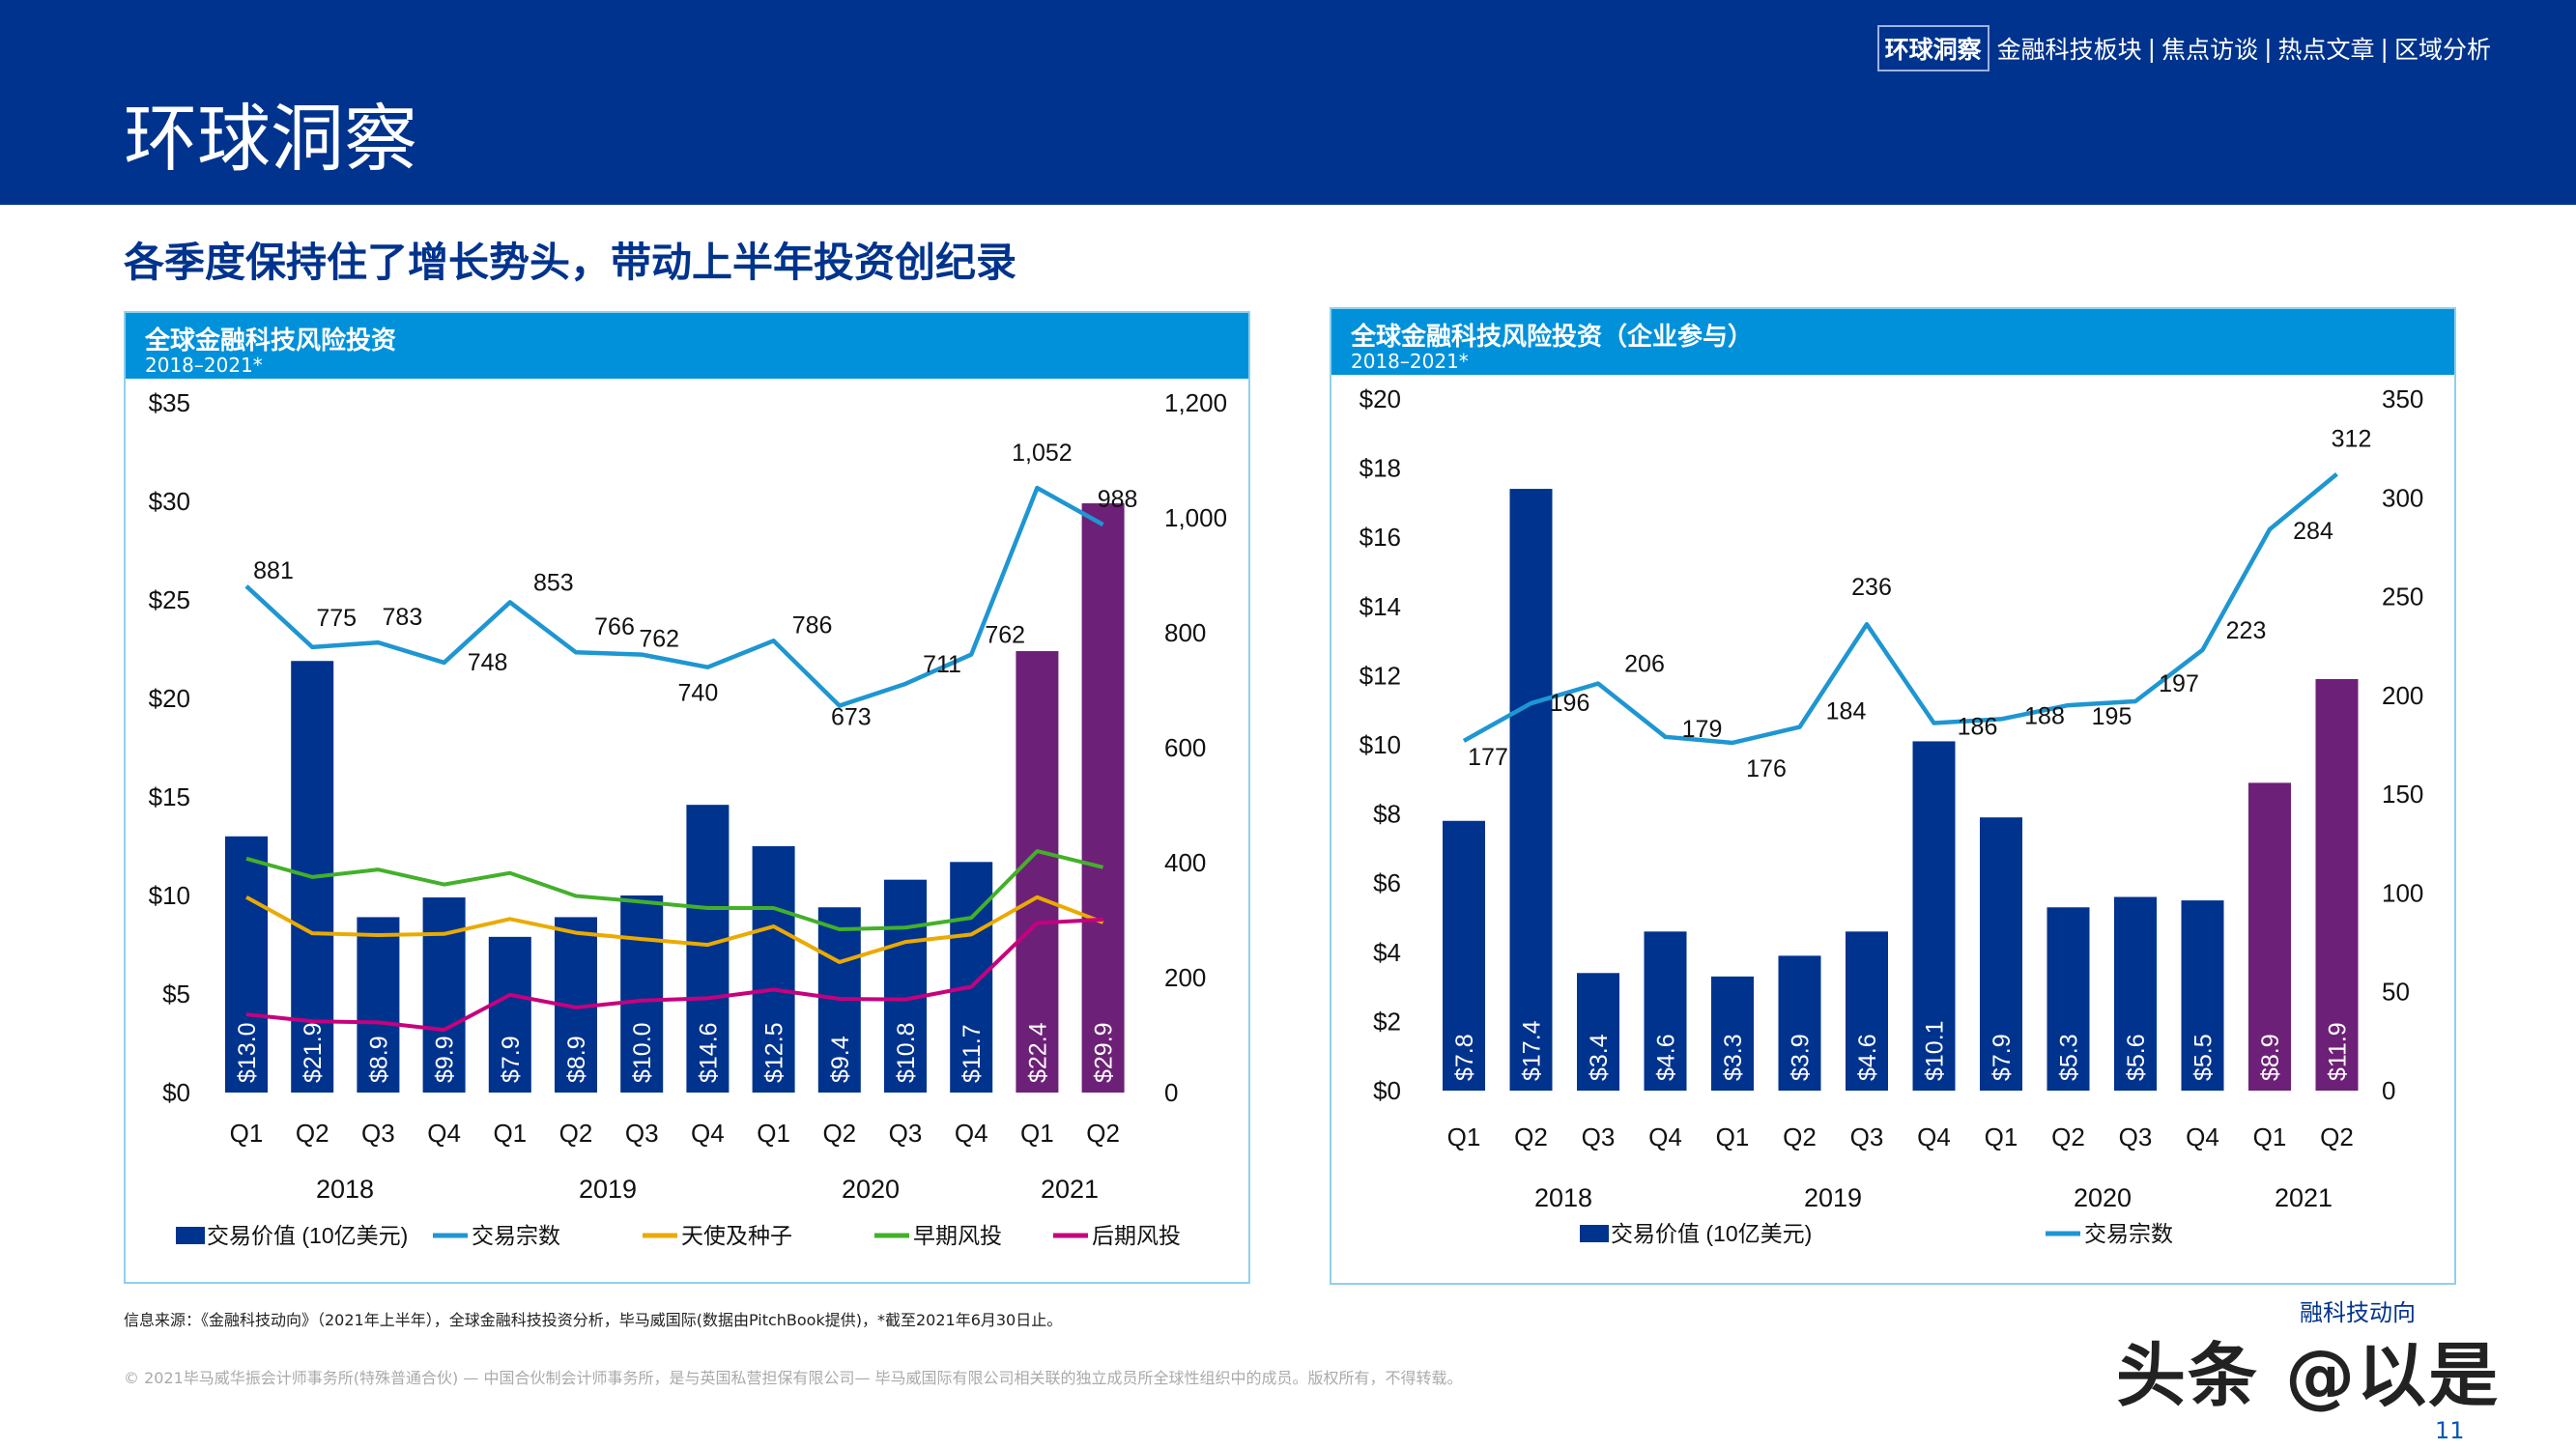 The height and width of the screenshot is (1449, 2576). Describe the element at coordinates (1893, 342) in the screenshot. I see `panel-header: 全球金融科技风险投资（企业参与） 2018–2021*` at that location.